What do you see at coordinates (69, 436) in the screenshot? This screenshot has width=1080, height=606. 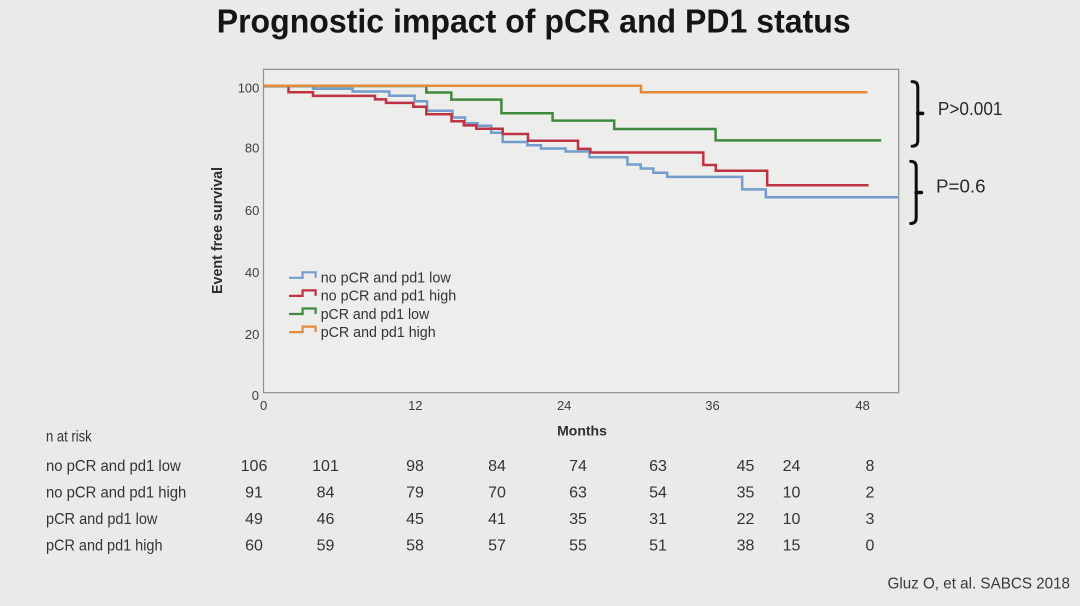 I see `svg-text: n at risk` at bounding box center [69, 436].